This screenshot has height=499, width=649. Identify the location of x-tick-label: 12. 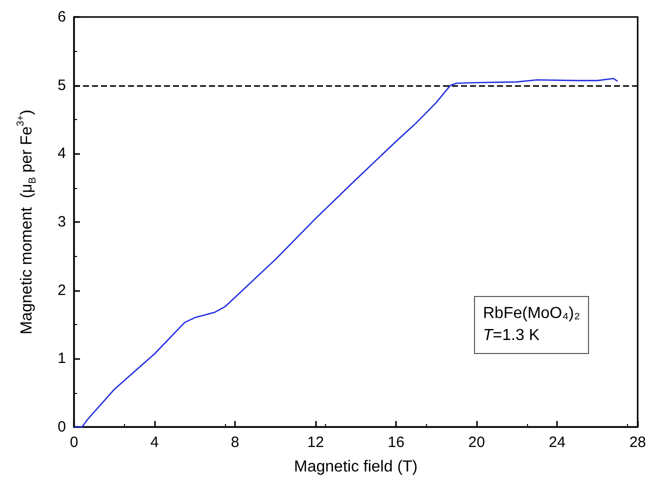
(315, 442).